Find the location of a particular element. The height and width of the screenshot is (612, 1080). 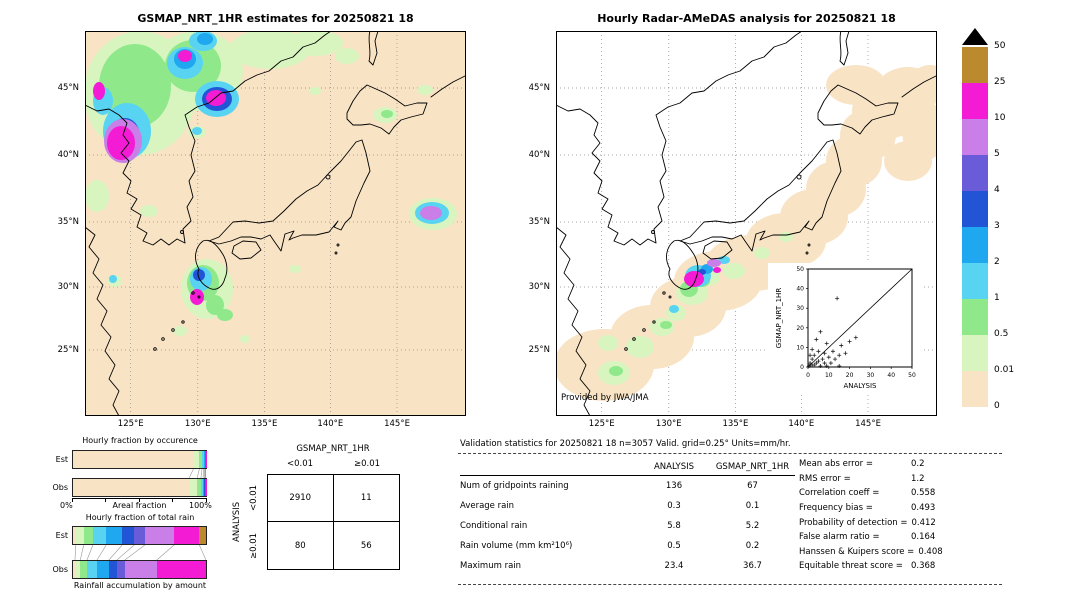

metric-value: 0.558 is located at coordinates (923, 493).